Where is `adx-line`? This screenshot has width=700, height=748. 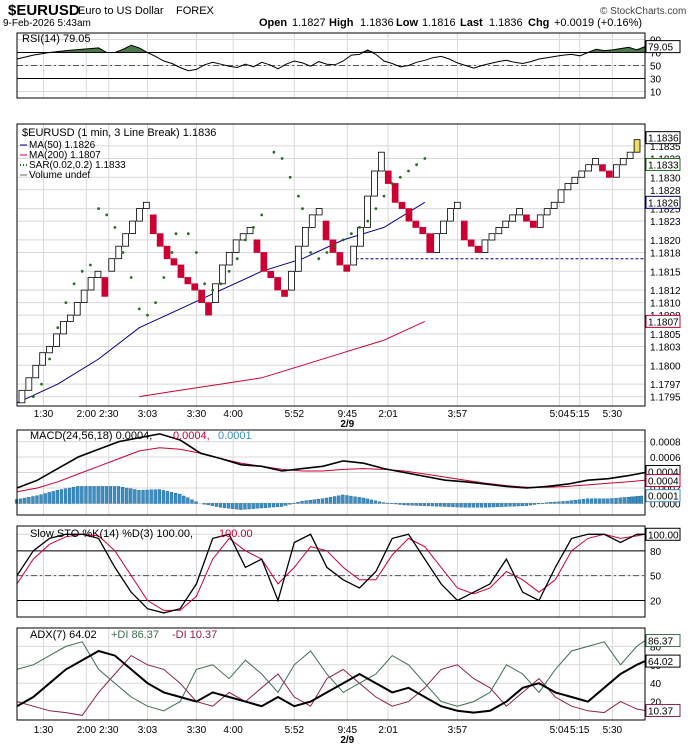 adx-line is located at coordinates (331, 681).